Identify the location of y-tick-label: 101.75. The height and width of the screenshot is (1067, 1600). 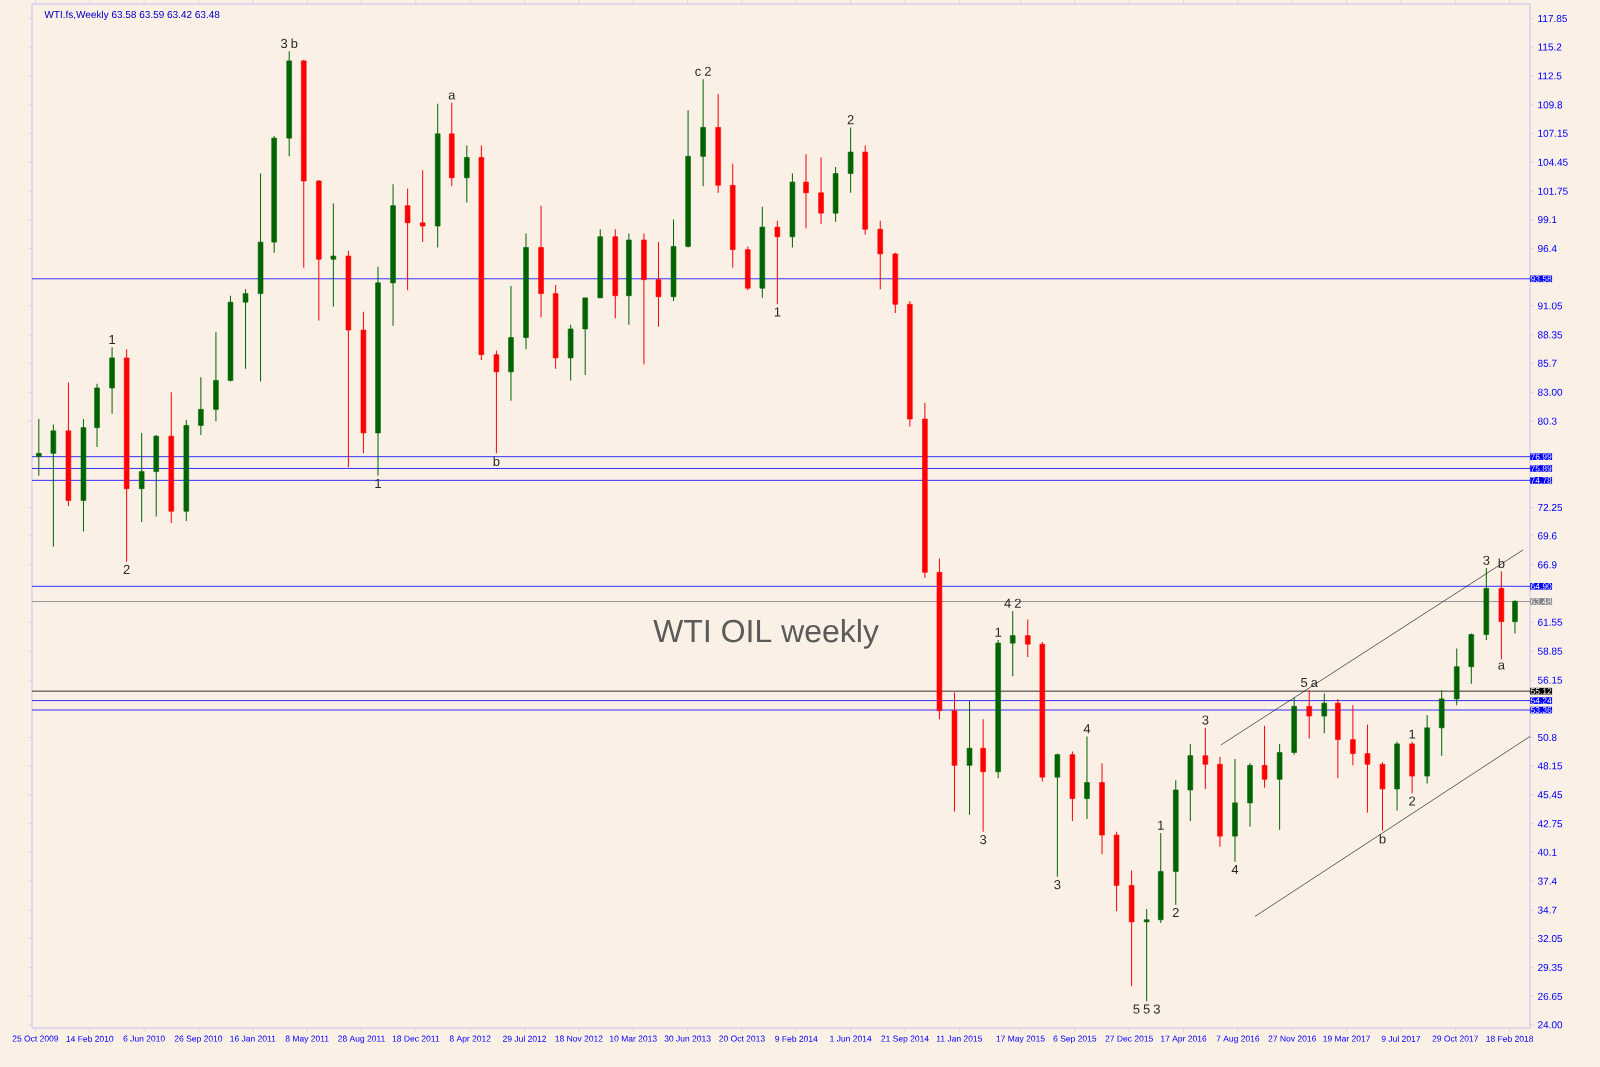
(1553, 191).